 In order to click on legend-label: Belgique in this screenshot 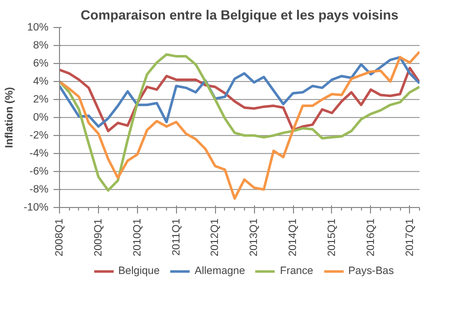, I will do `click(139, 271)`.